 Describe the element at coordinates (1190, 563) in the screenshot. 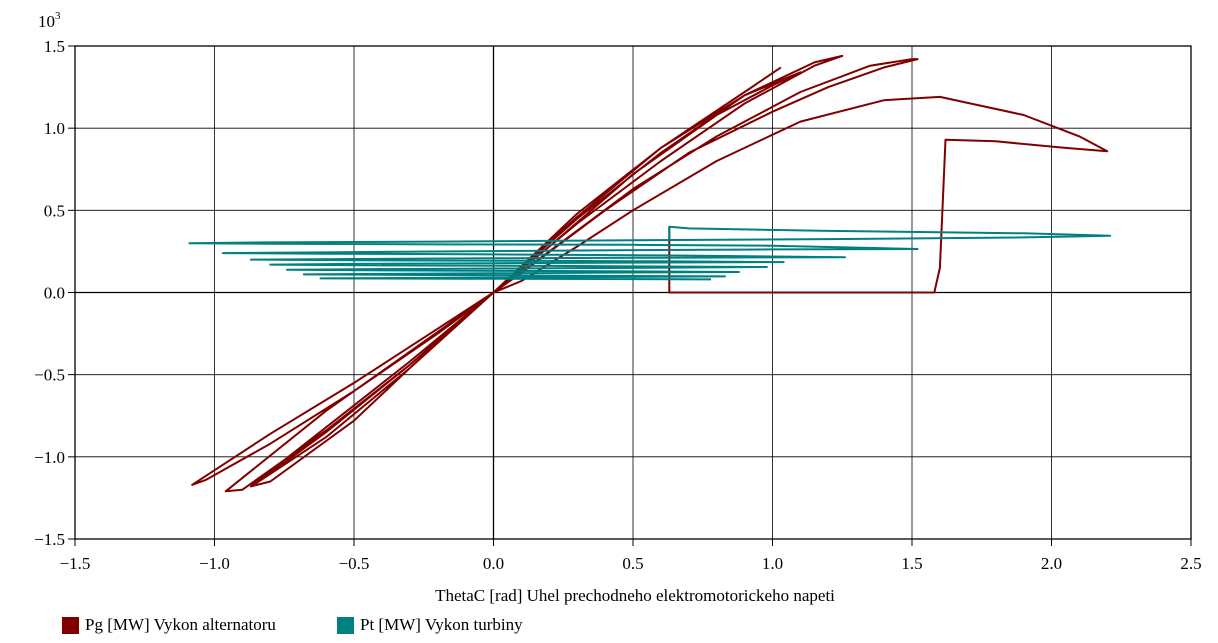

I see `x-tick-label: 2.5` at that location.